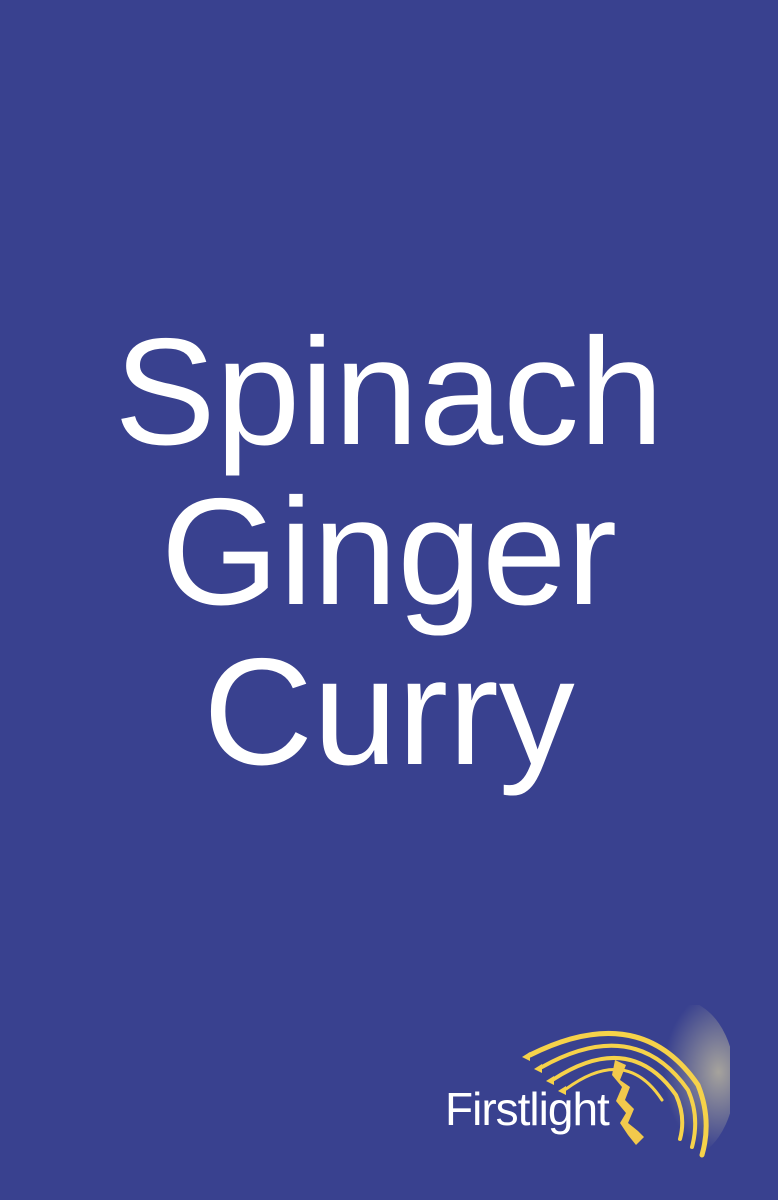 This screenshot has width=778, height=1200. Describe the element at coordinates (389, 392) in the screenshot. I see `title-line-1: Spinach` at that location.